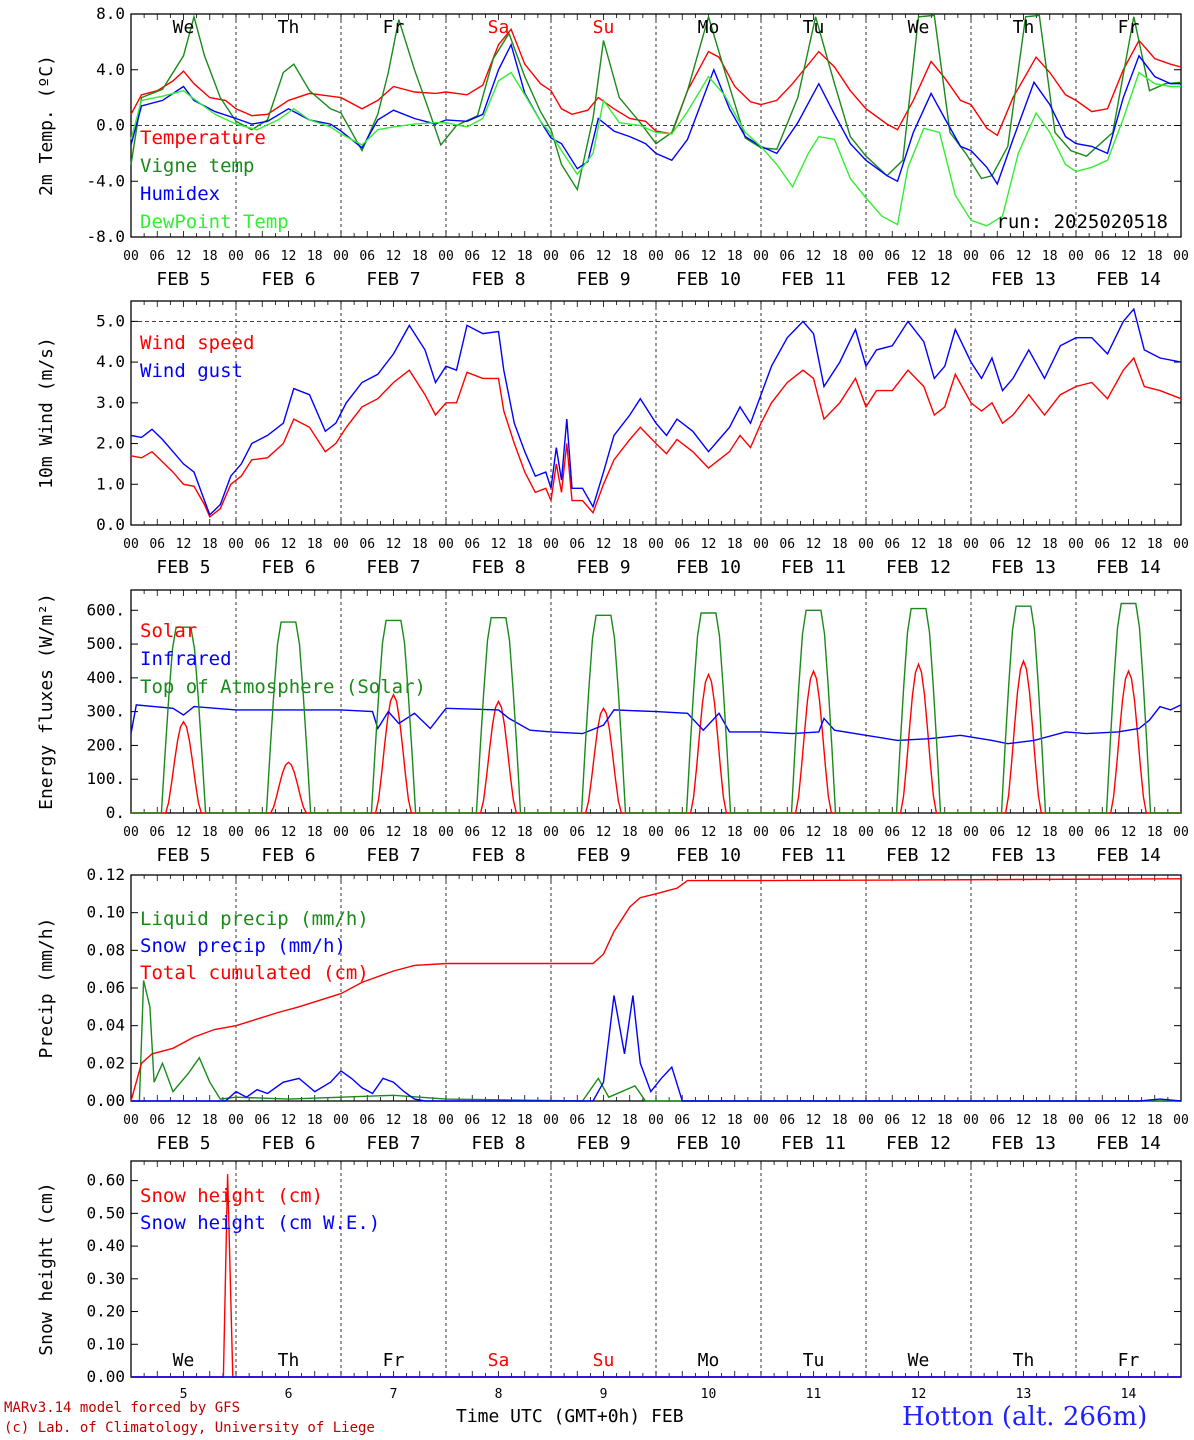 This screenshot has width=1194, height=1440. I want to click on legend-entry: Snow height (cm W.E.), so click(260, 1223).